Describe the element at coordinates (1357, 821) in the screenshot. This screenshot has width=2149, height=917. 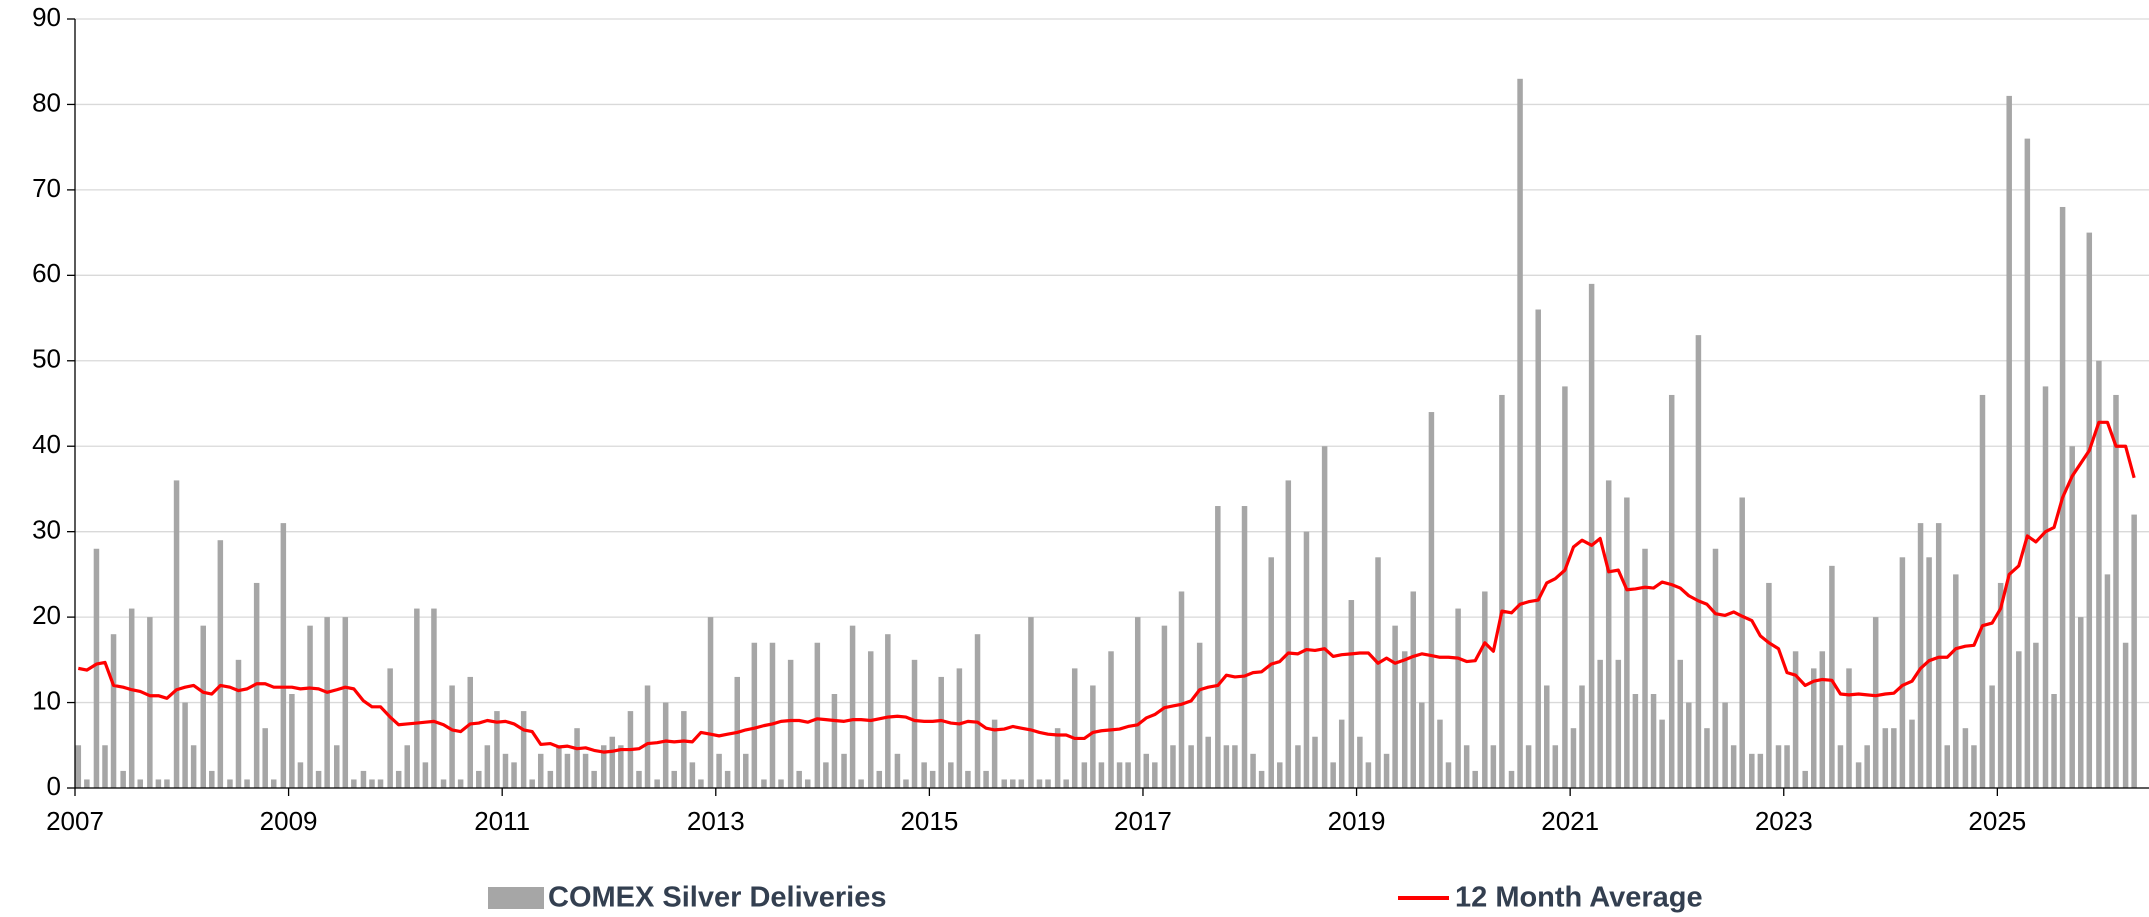
I see `x-tick-label: 2019` at that location.